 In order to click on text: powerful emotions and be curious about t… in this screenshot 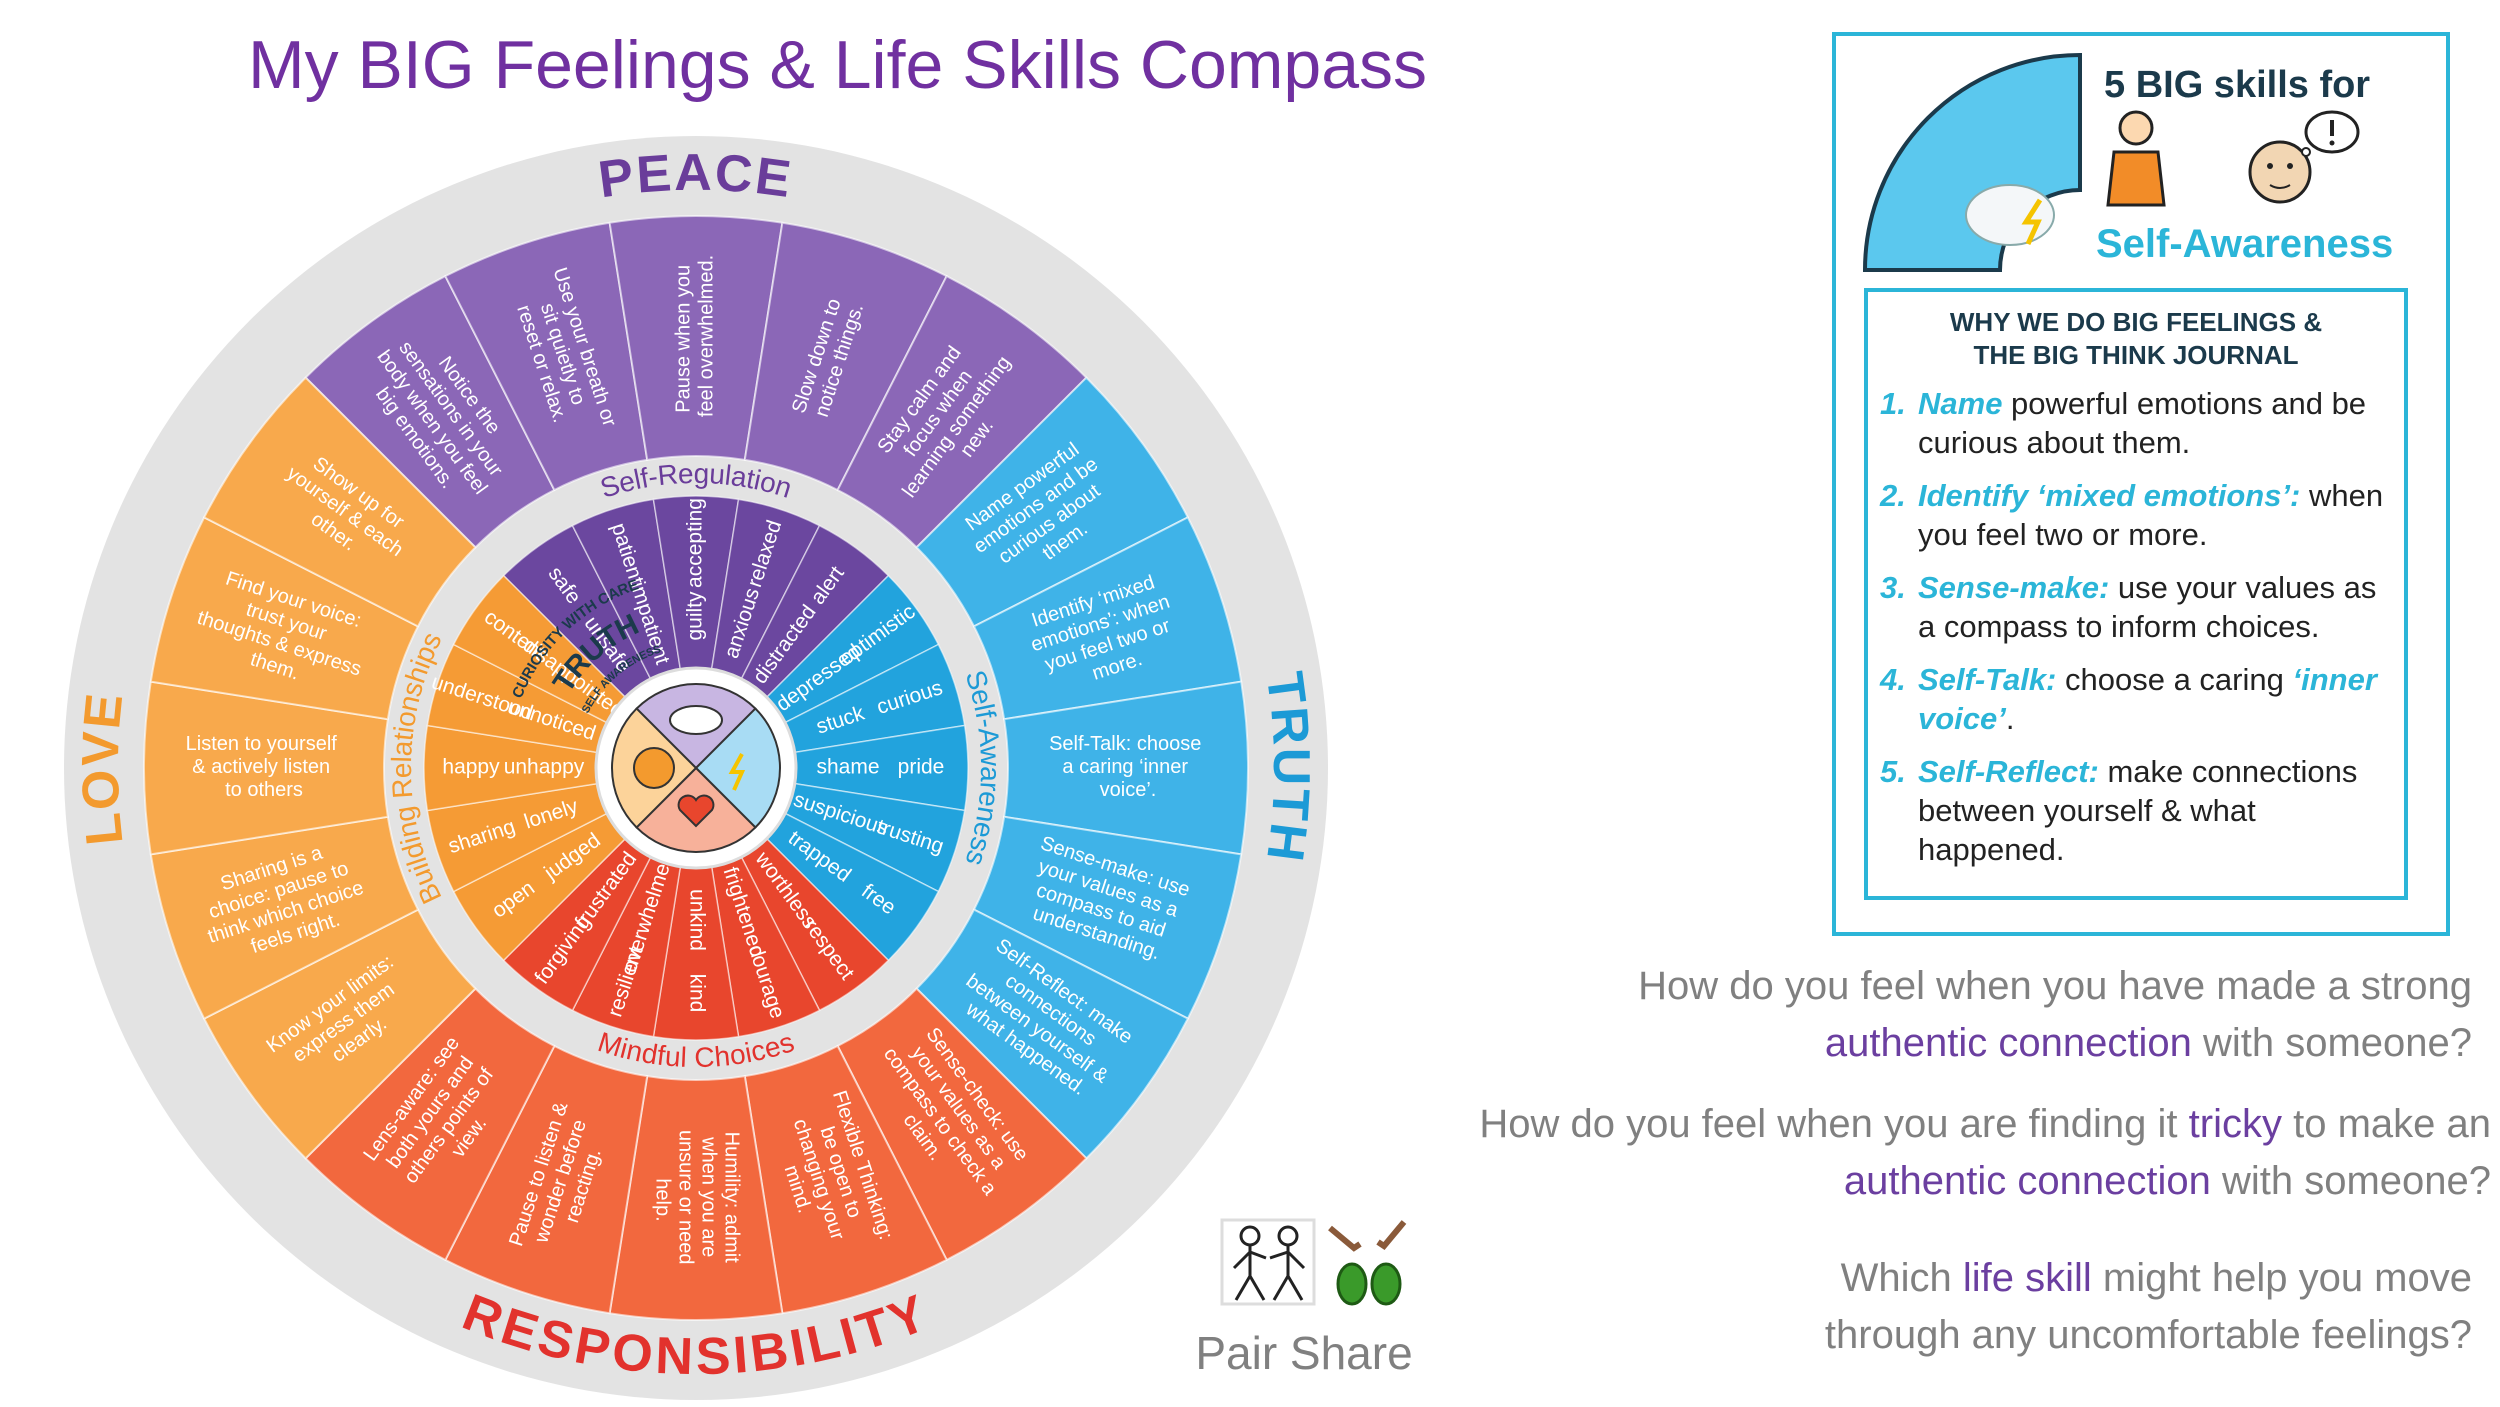, I will do `click(2142, 423)`.